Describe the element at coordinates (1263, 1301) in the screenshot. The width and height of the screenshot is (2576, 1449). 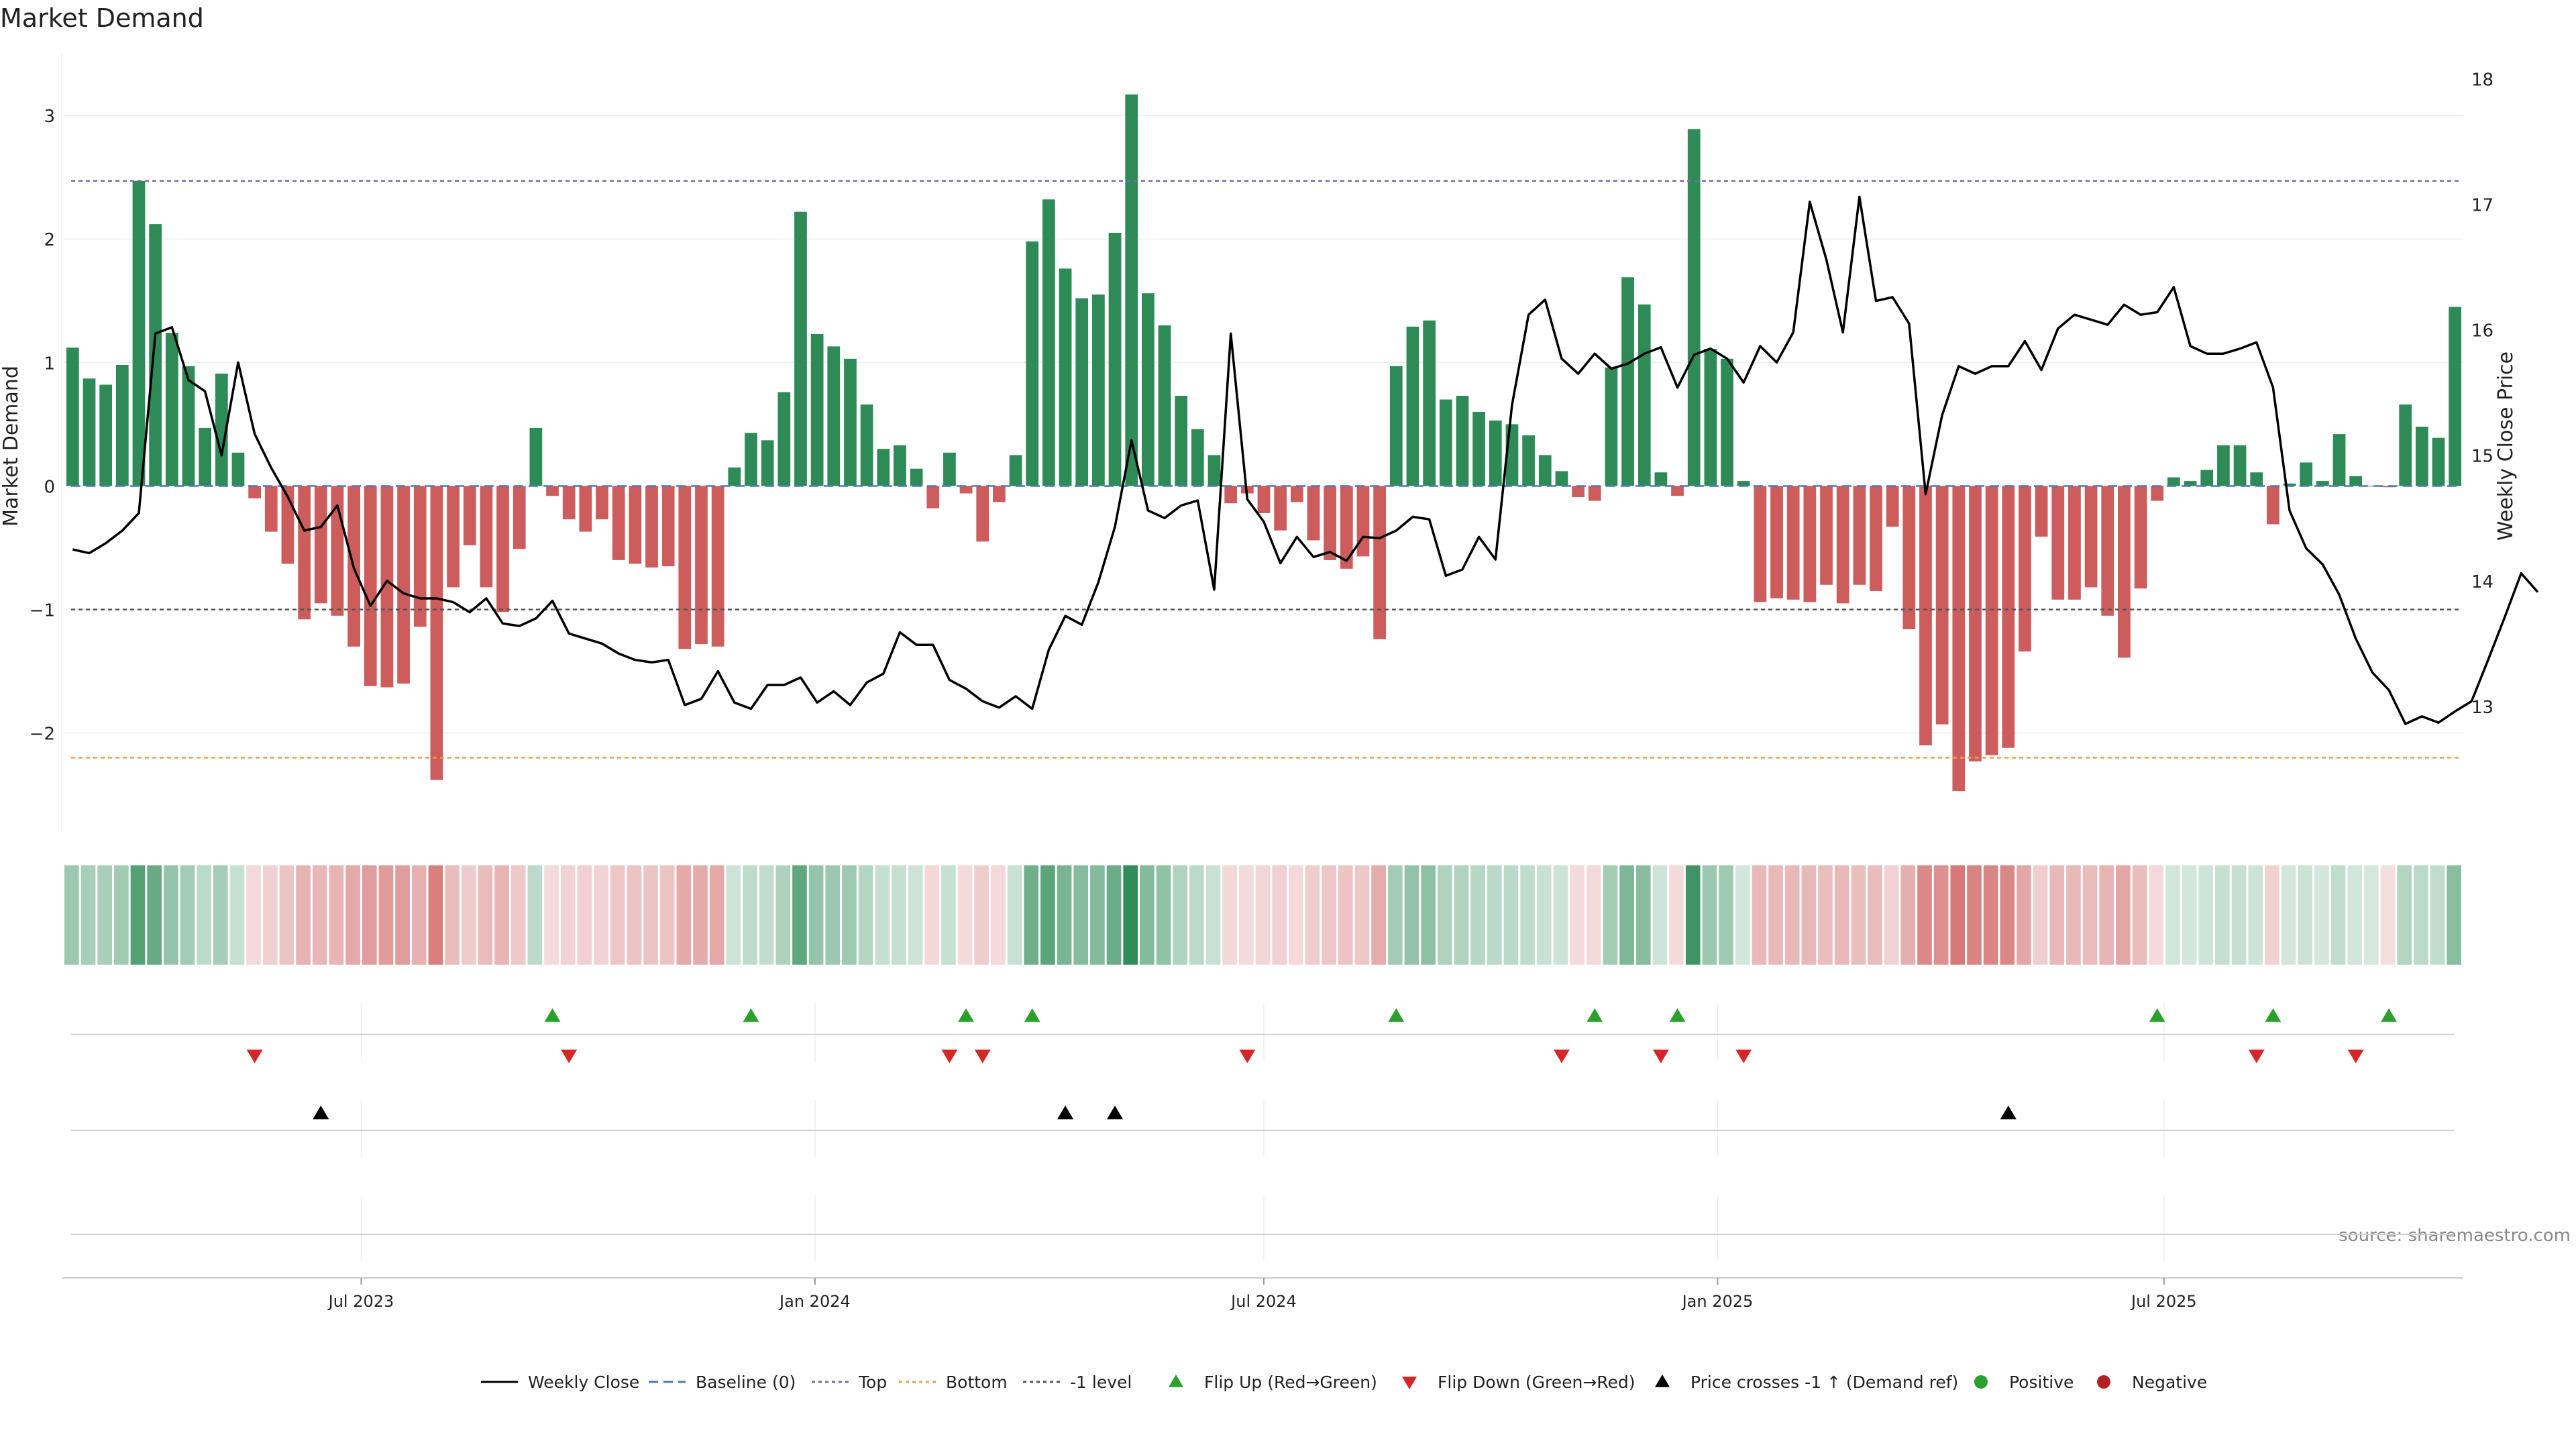
I see `x-tick-label: Jul 2024` at that location.